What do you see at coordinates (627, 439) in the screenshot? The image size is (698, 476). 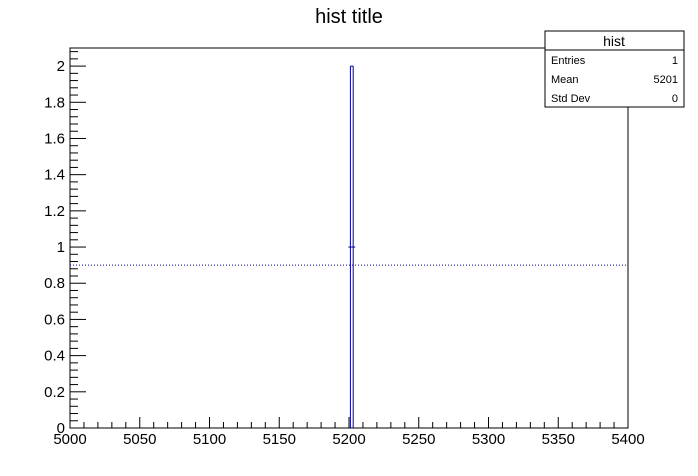 I see `x-tick-label: 5400` at bounding box center [627, 439].